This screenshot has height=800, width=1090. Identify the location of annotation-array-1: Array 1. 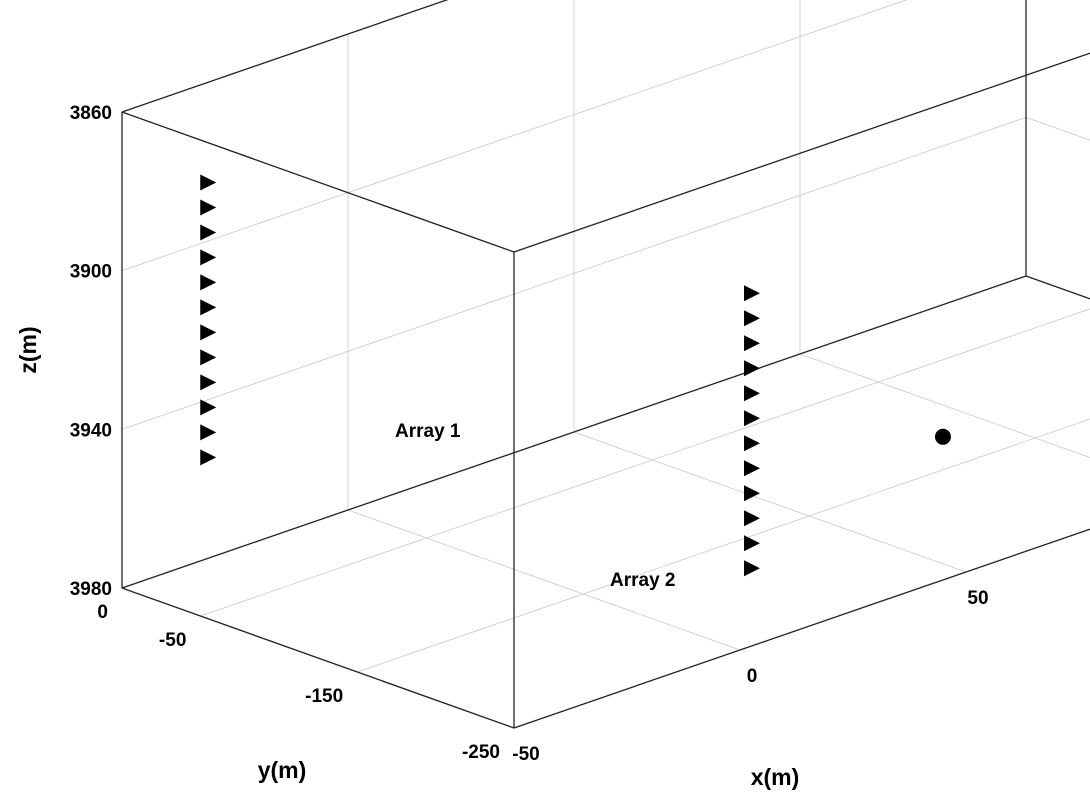
(428, 431).